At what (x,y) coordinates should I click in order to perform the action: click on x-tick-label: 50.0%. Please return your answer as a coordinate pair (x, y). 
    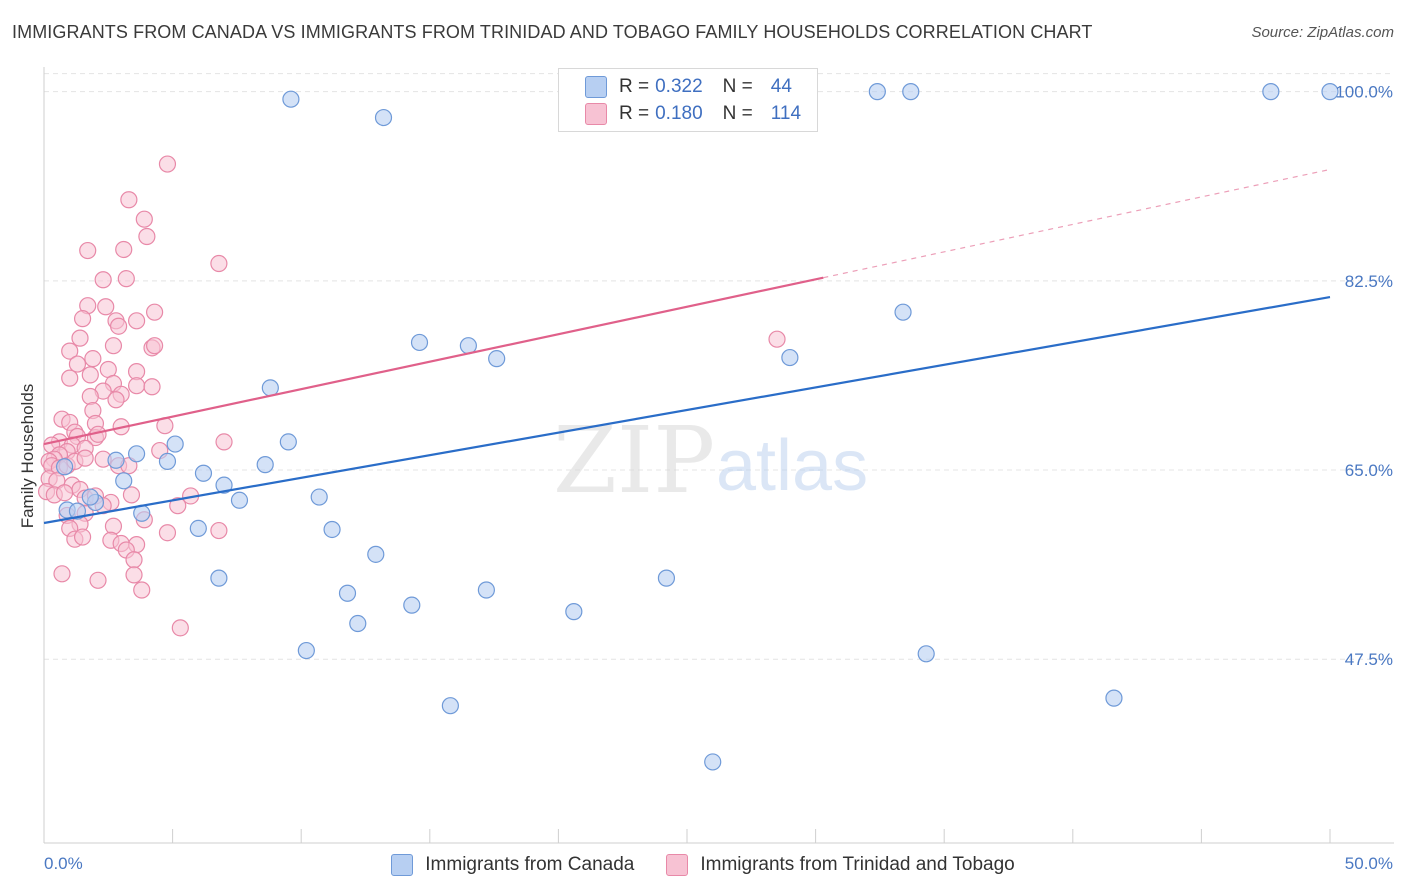
    Looking at the image, I should click on (1369, 863).